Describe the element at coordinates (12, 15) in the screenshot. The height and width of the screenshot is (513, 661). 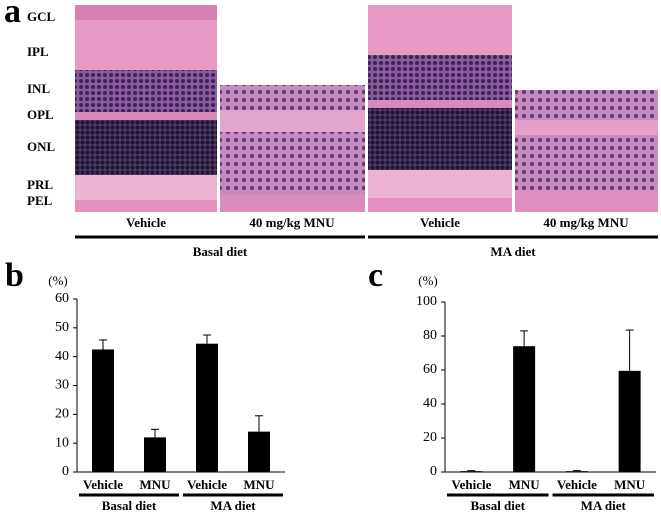
I see `panel-label: a` at that location.